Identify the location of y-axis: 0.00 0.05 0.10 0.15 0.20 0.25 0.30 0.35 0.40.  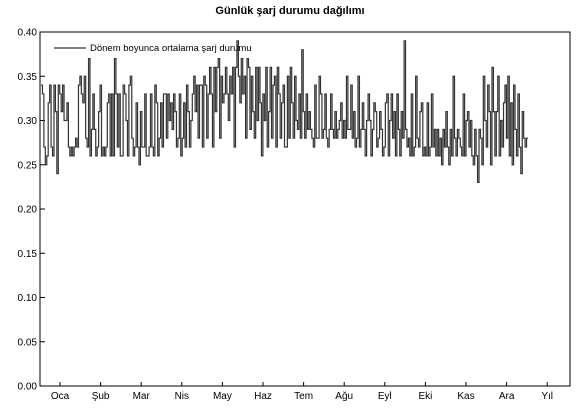
(31, 210).